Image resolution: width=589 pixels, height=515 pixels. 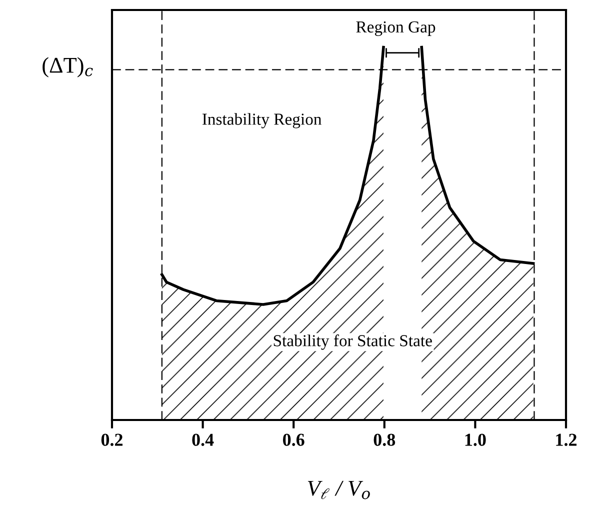 I want to click on x-axis-title: V$_{ℓ}$ / V$_{o}$, so click(x=339, y=490).